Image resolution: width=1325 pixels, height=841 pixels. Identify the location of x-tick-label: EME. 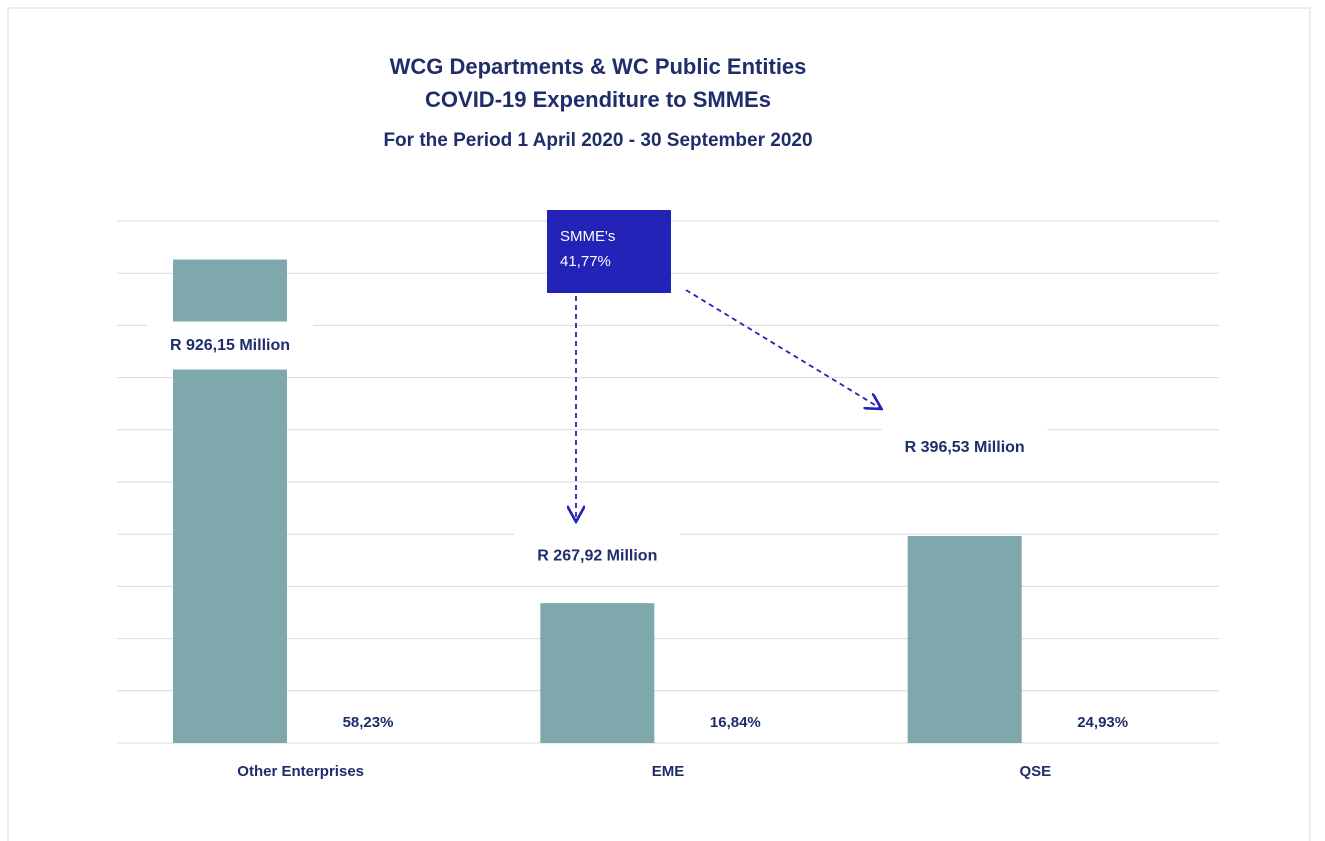
(668, 771).